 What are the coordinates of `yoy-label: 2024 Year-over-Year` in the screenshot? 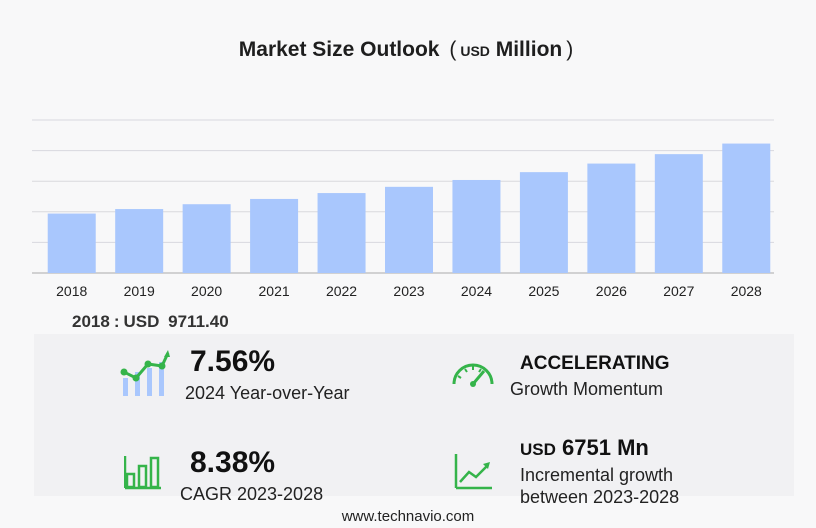 It's located at (267, 393).